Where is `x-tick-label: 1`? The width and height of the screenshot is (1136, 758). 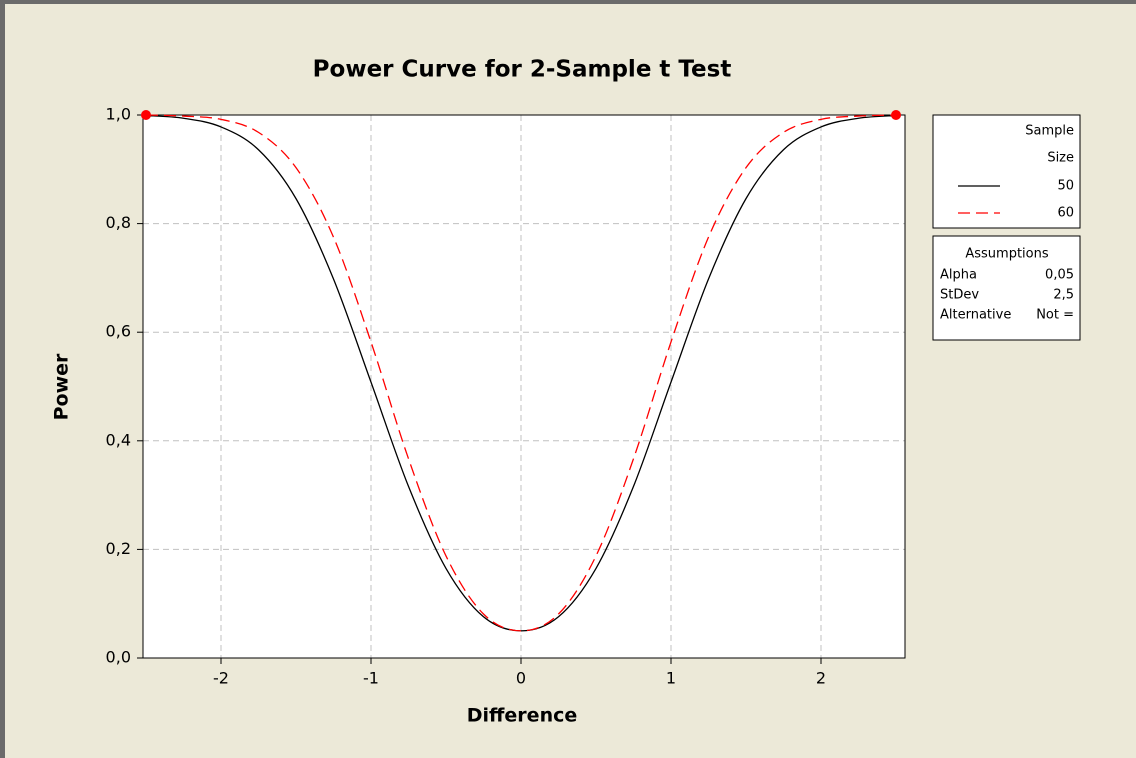 x-tick-label: 1 is located at coordinates (671, 678).